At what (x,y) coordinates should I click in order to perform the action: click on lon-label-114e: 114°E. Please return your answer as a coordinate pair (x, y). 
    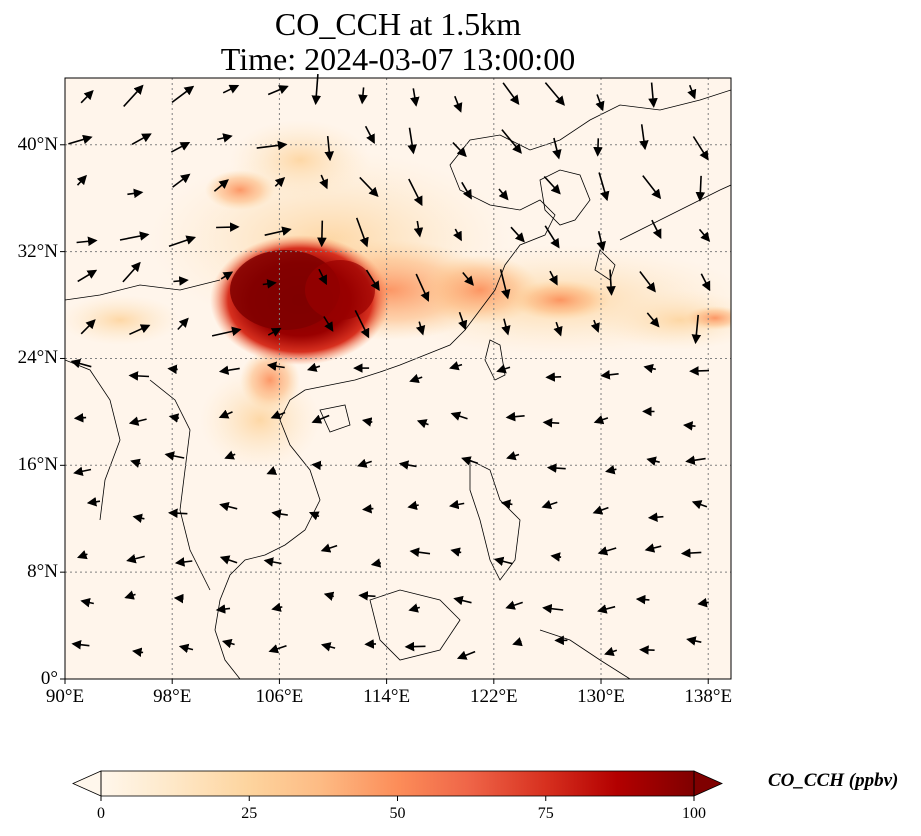
    Looking at the image, I should click on (387, 696).